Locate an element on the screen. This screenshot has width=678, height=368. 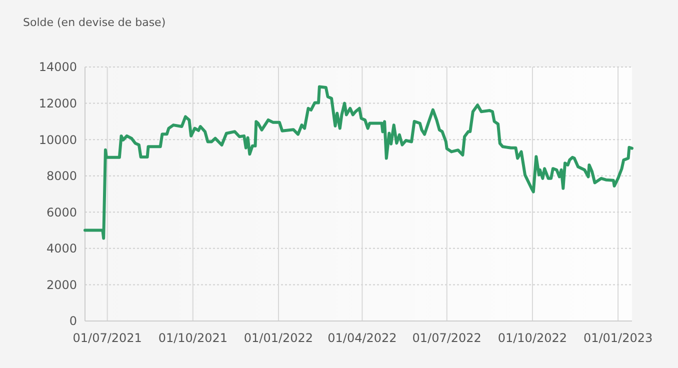
x-tick-label: 01/10/2021 is located at coordinates (193, 338).